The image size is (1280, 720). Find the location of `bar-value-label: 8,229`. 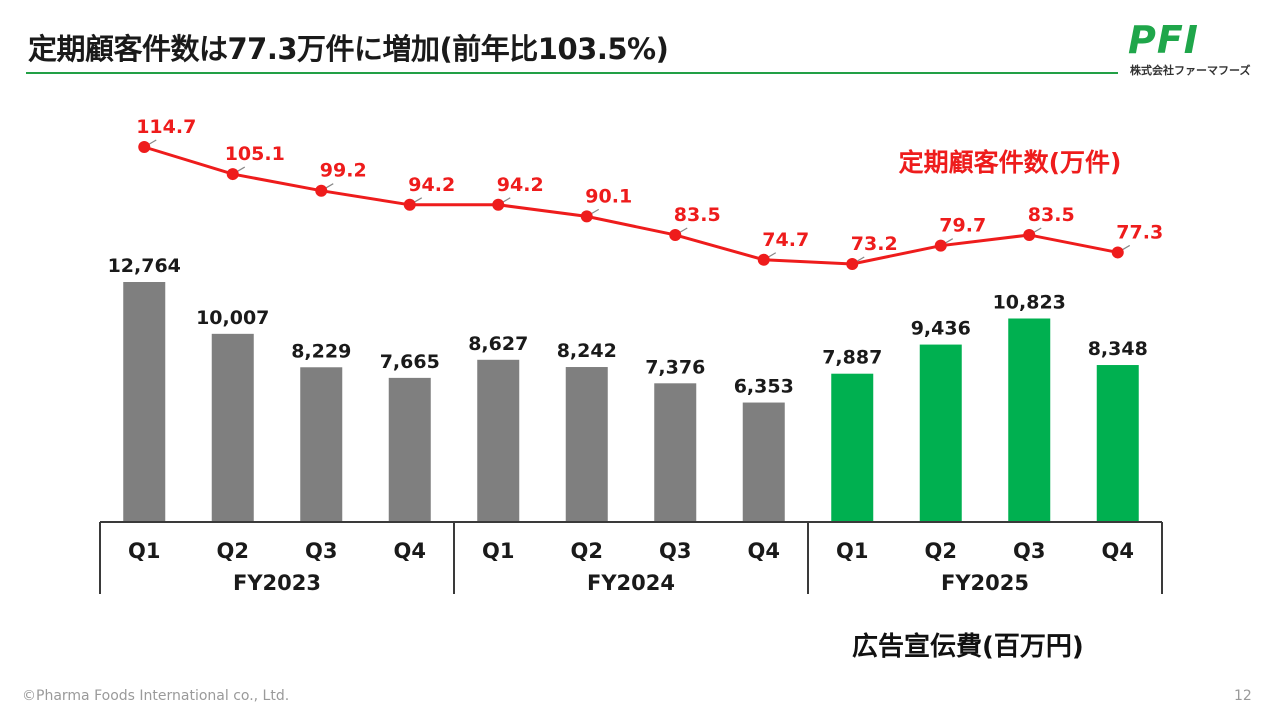

bar-value-label: 8,229 is located at coordinates (321, 351).